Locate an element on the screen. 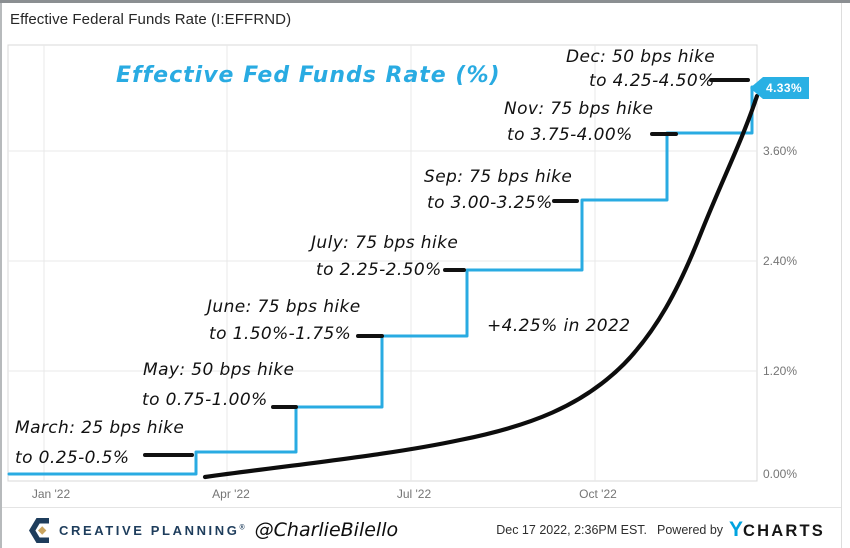  annotation-sep-line1: Sep: 75 bps hike is located at coordinates (498, 177).